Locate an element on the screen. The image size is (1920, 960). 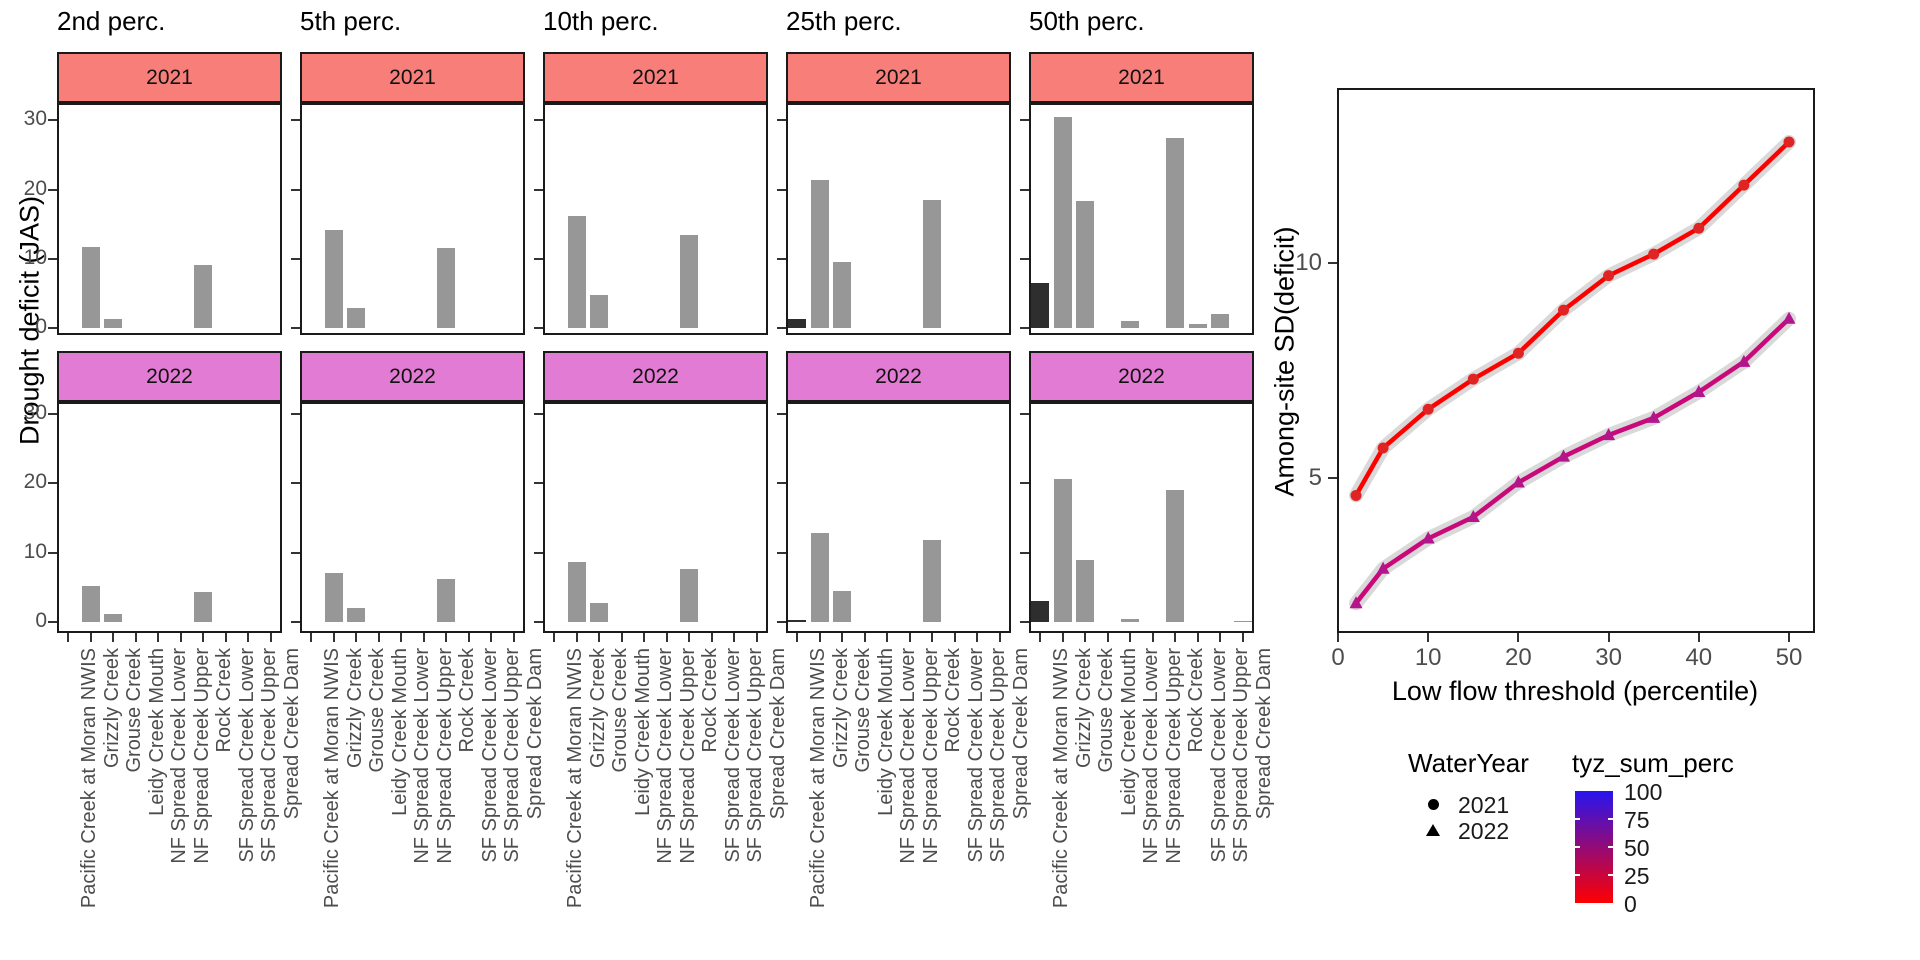
gradient-tick-label: 25 is located at coordinates (1637, 876).